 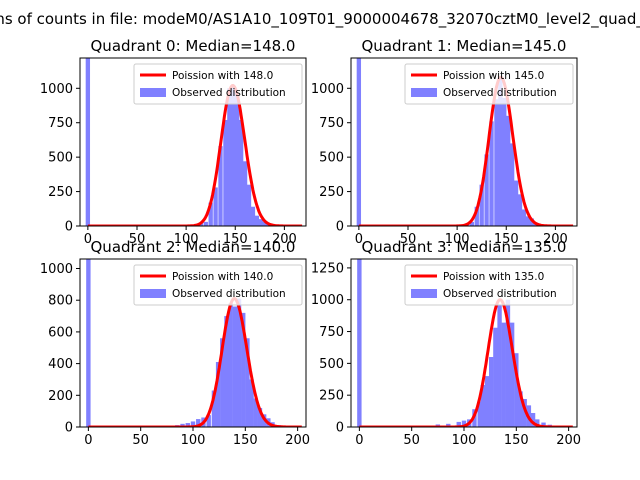 What do you see at coordinates (464, 440) in the screenshot?
I see `quadrant-3-xtick-label-2: 100` at bounding box center [464, 440].